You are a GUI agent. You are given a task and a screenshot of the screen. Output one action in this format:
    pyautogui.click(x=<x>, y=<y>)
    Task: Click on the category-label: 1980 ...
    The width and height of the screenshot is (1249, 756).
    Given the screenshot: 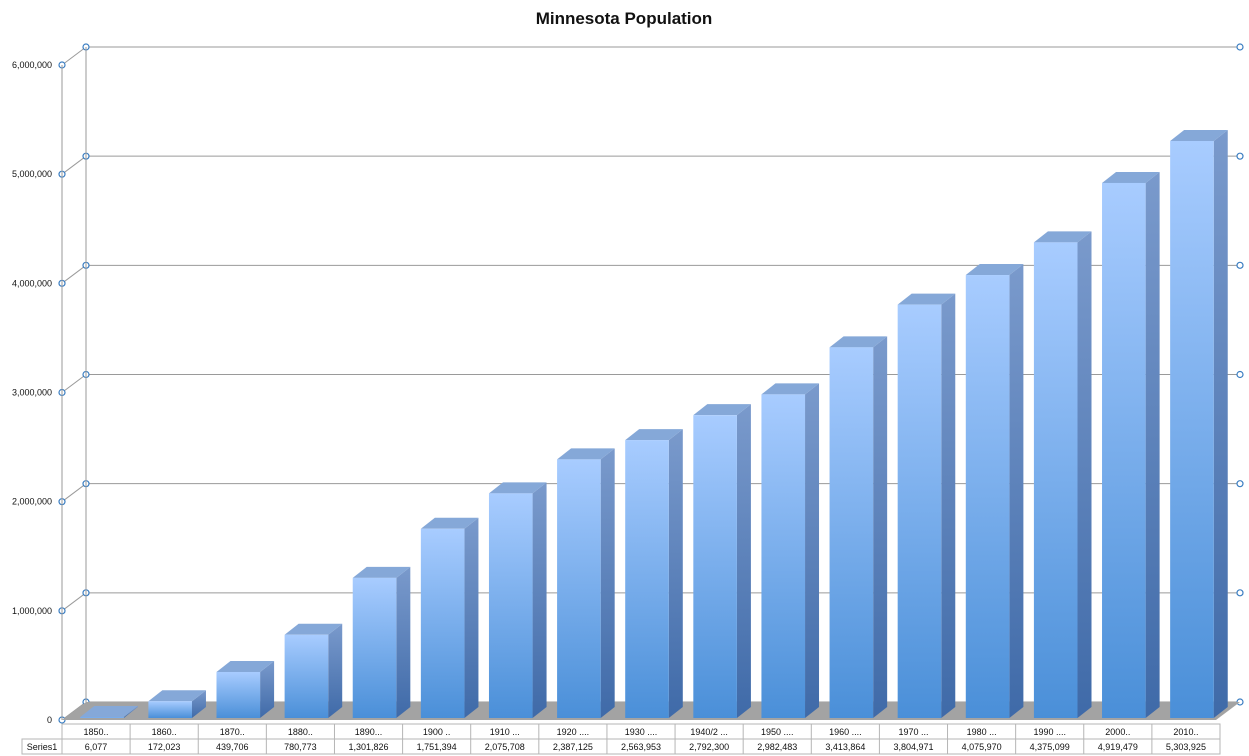 What is the action you would take?
    pyautogui.click(x=982, y=732)
    